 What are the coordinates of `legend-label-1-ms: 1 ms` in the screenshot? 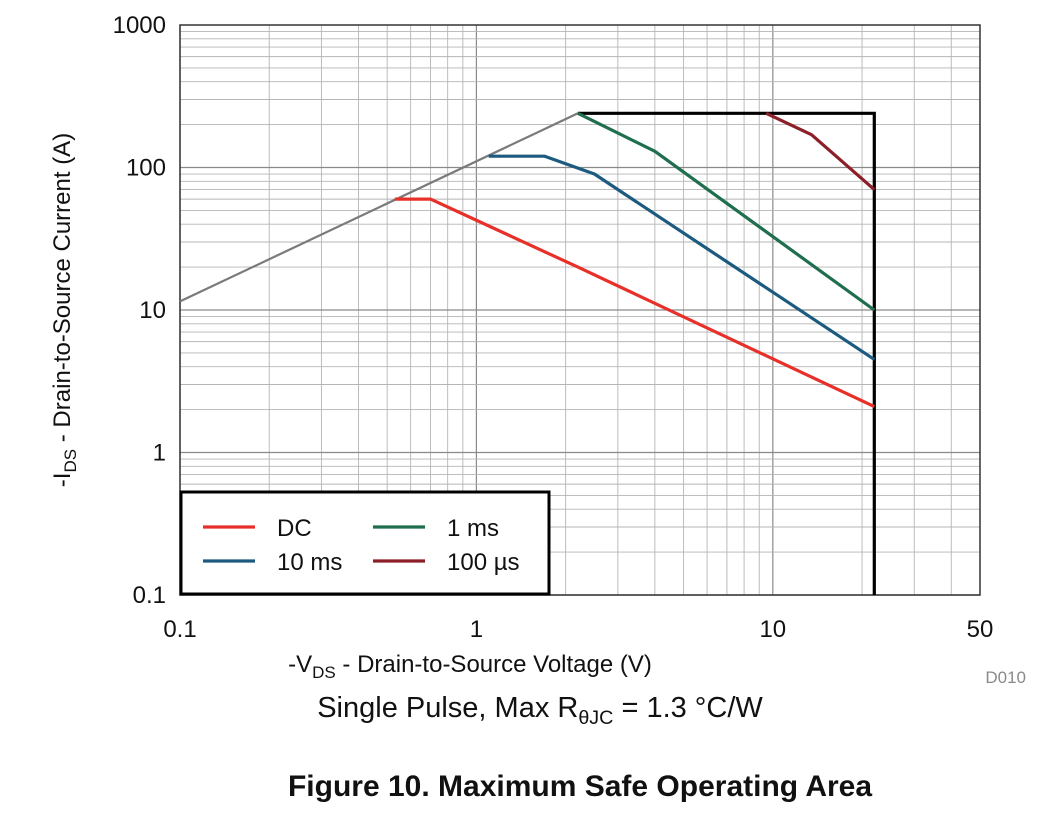 It's located at (473, 528).